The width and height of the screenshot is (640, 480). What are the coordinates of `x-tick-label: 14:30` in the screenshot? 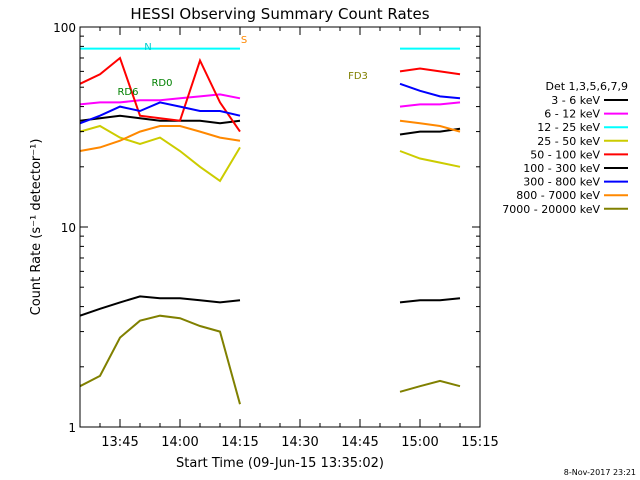 It's located at (299, 442).